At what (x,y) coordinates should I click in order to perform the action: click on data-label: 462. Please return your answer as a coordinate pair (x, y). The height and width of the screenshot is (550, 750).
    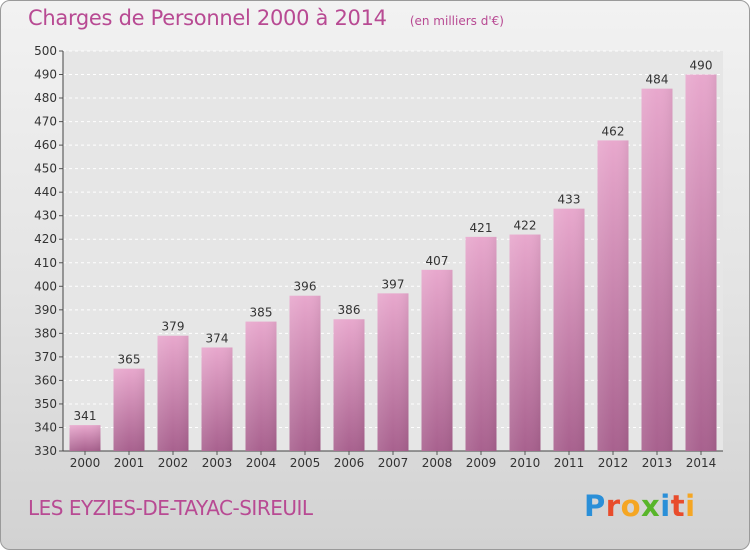
    Looking at the image, I should click on (613, 131).